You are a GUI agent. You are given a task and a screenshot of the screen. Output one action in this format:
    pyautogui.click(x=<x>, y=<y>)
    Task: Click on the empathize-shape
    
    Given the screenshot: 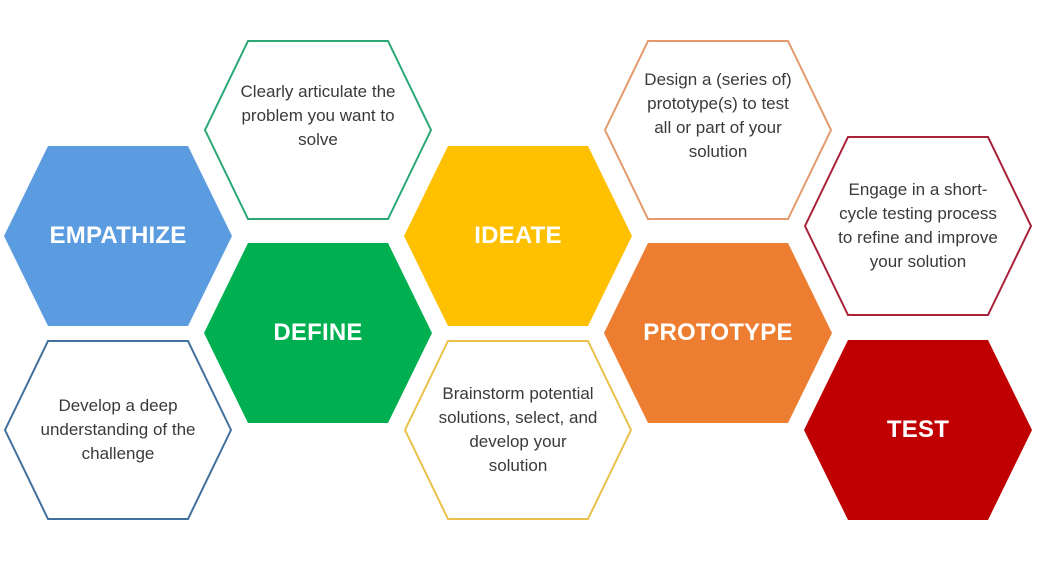 What is the action you would take?
    pyautogui.click(x=118, y=236)
    